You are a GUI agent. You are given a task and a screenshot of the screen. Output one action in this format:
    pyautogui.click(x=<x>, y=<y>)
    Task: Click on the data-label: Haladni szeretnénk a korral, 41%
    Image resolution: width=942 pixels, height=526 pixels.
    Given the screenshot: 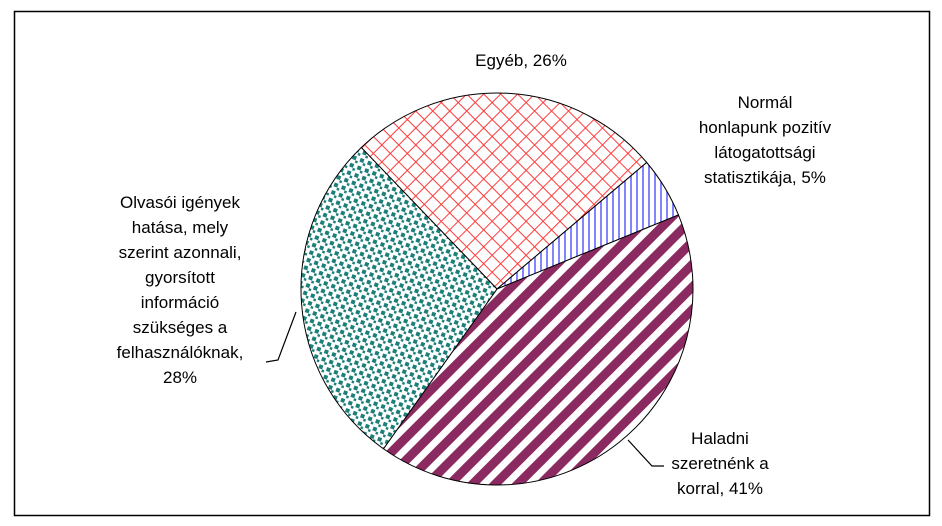 What is the action you would take?
    pyautogui.click(x=720, y=463)
    